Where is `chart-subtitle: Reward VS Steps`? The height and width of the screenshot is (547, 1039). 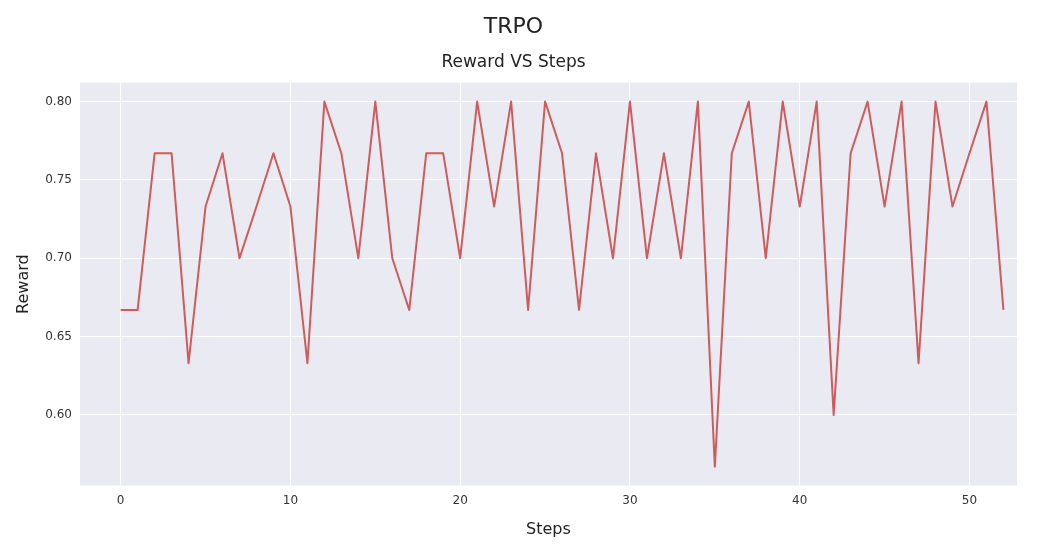
chart-subtitle: Reward VS Steps is located at coordinates (513, 61).